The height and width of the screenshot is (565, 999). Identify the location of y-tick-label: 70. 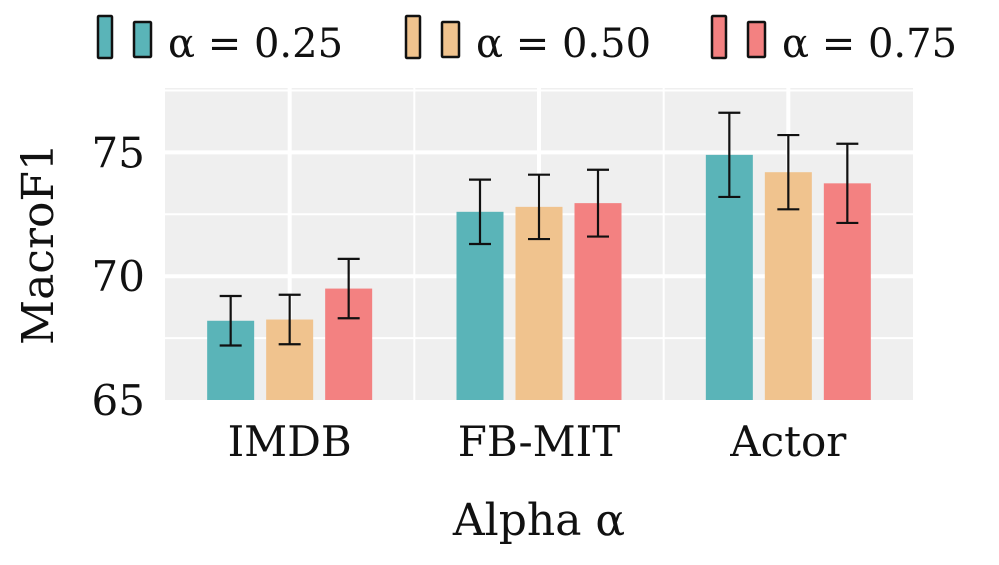
(118, 276).